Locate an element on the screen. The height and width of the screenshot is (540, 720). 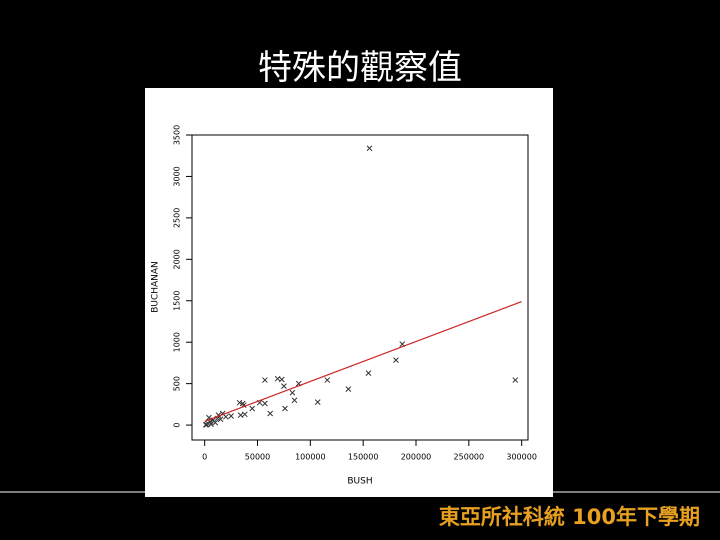
y-tick-label: 0 is located at coordinates (177, 425).